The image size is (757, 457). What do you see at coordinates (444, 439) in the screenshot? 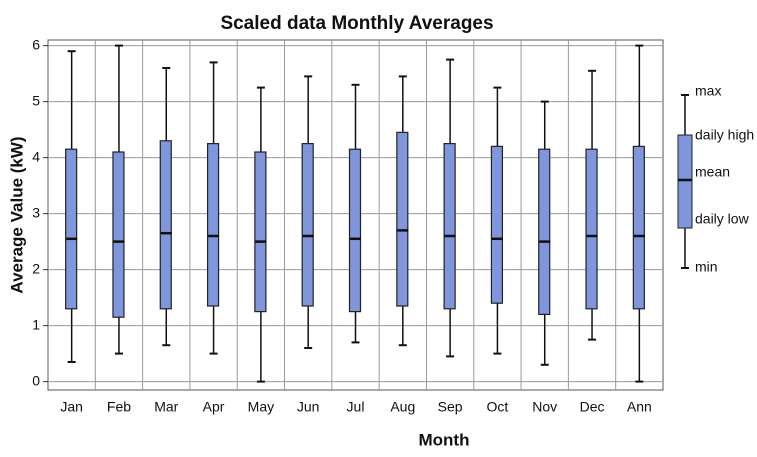
I see `x-axis-label: Month` at bounding box center [444, 439].